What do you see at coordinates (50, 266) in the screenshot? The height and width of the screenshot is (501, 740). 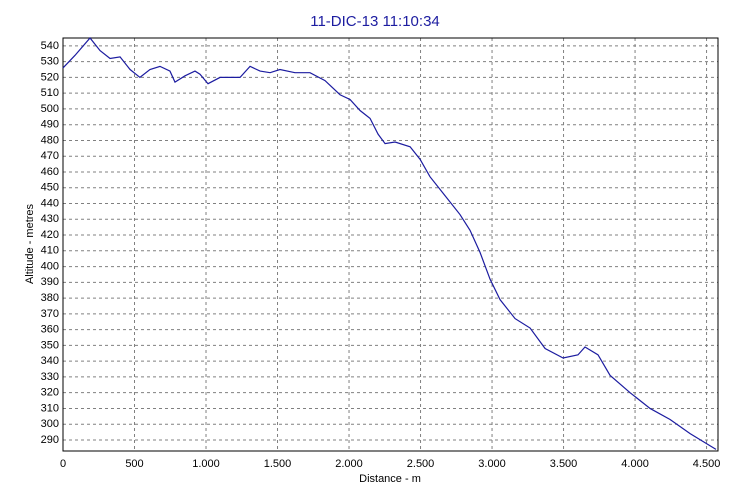 I see `y-tick-label: 400` at bounding box center [50, 266].